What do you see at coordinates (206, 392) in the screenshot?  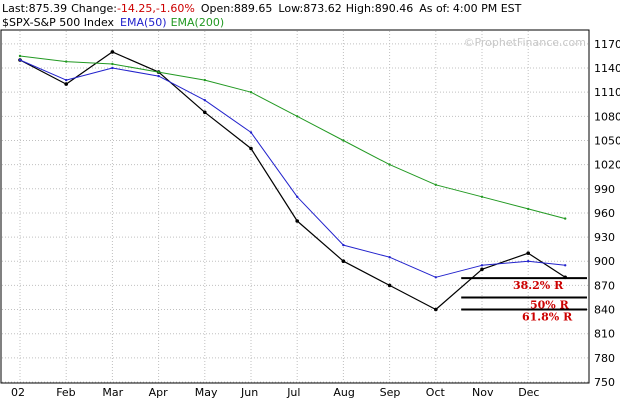 I see `x-tick-label: May` at bounding box center [206, 392].